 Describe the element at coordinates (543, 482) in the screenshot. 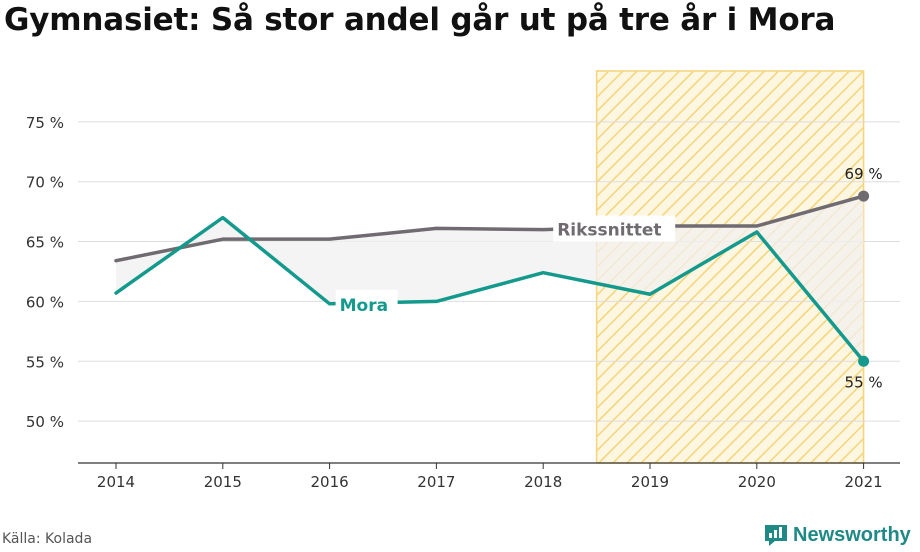

I see `x-tick-label: 2018` at that location.